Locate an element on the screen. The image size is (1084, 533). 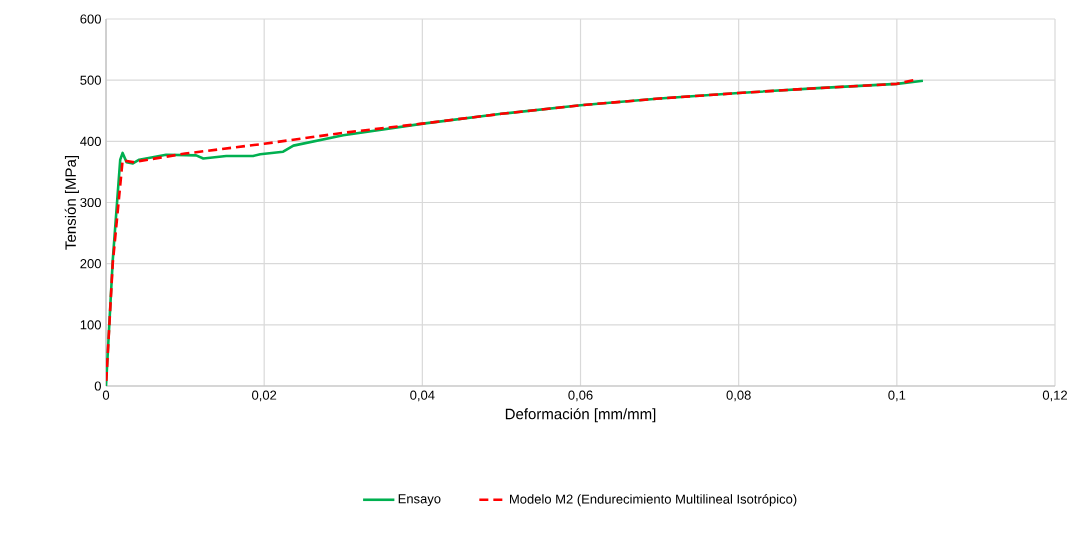
x-tick-label: 0,04 is located at coordinates (422, 396).